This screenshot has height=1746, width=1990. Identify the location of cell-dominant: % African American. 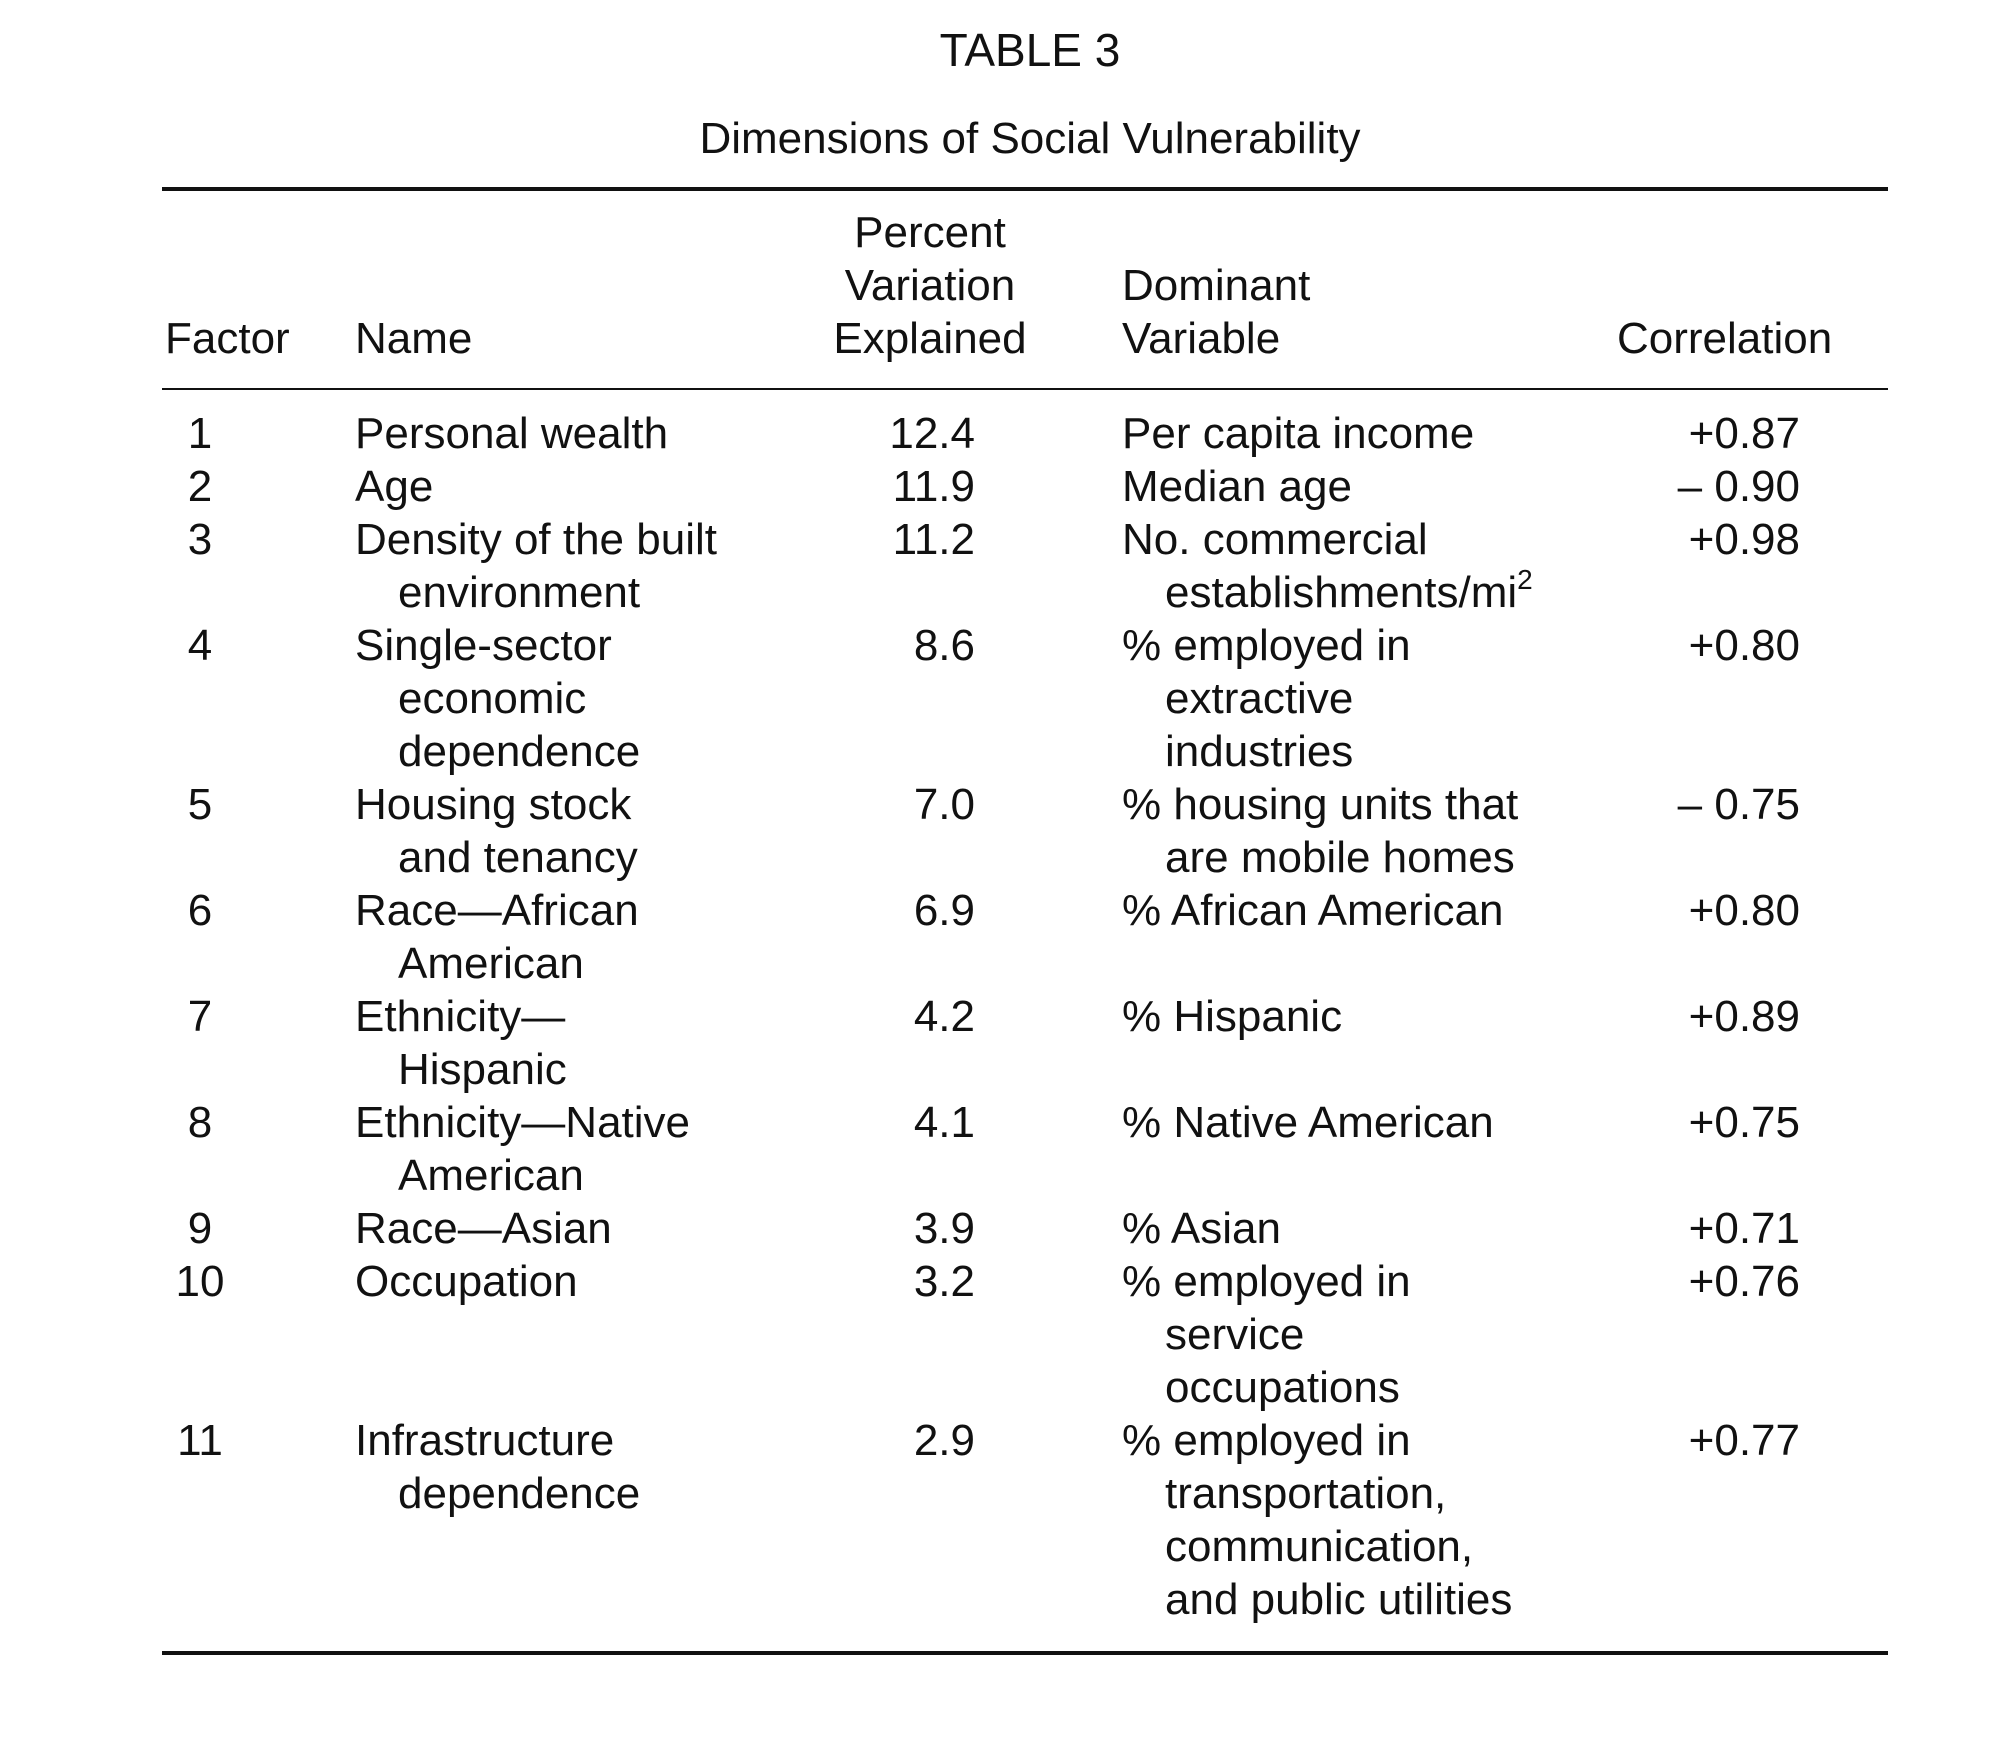
(1313, 910).